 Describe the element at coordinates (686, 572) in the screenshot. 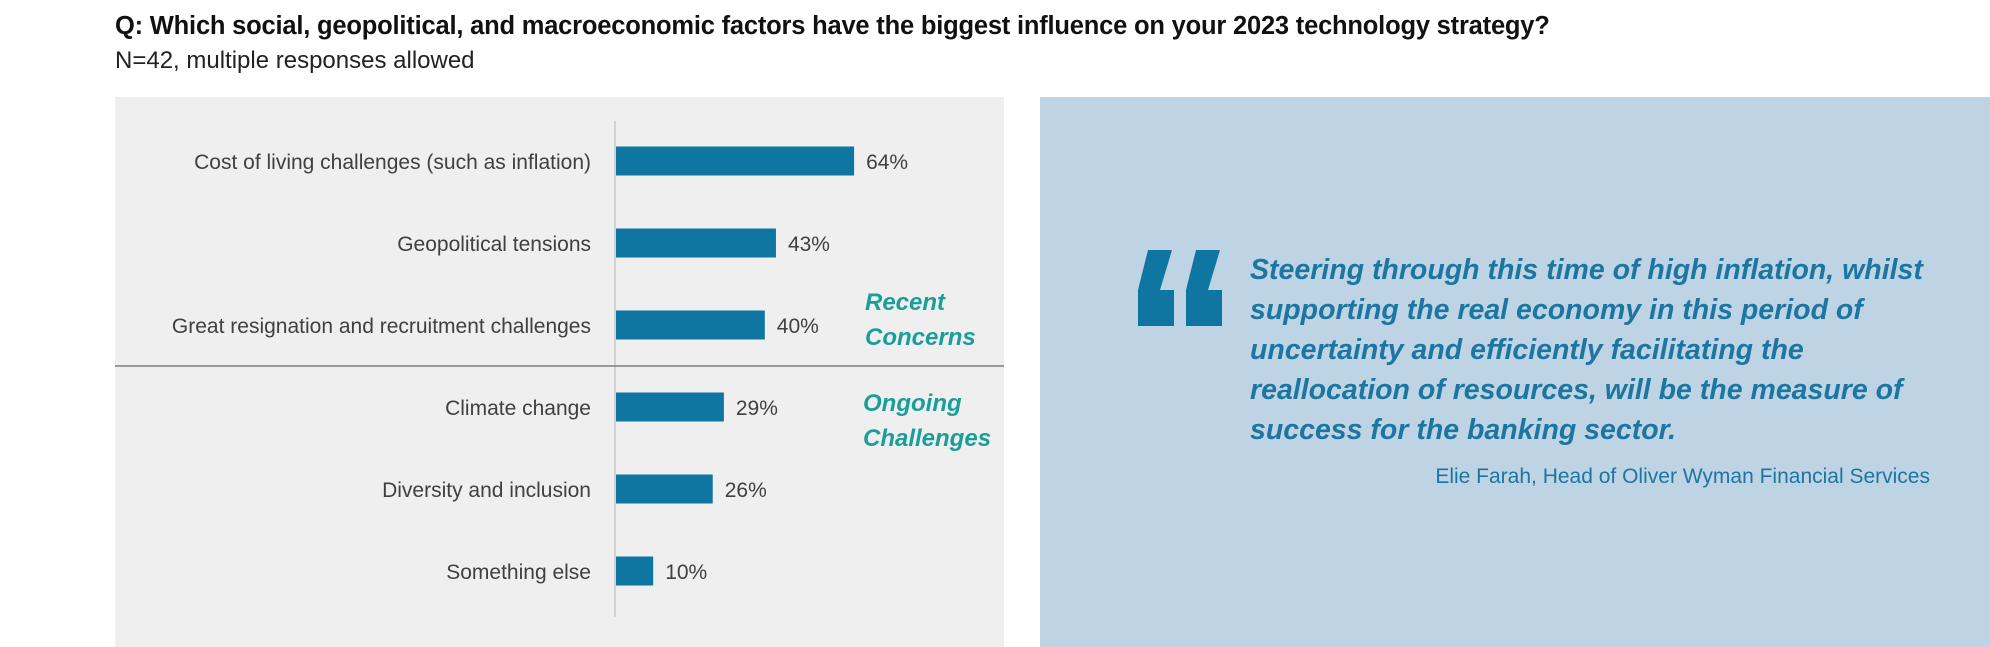

I see `value-label: 10%` at that location.